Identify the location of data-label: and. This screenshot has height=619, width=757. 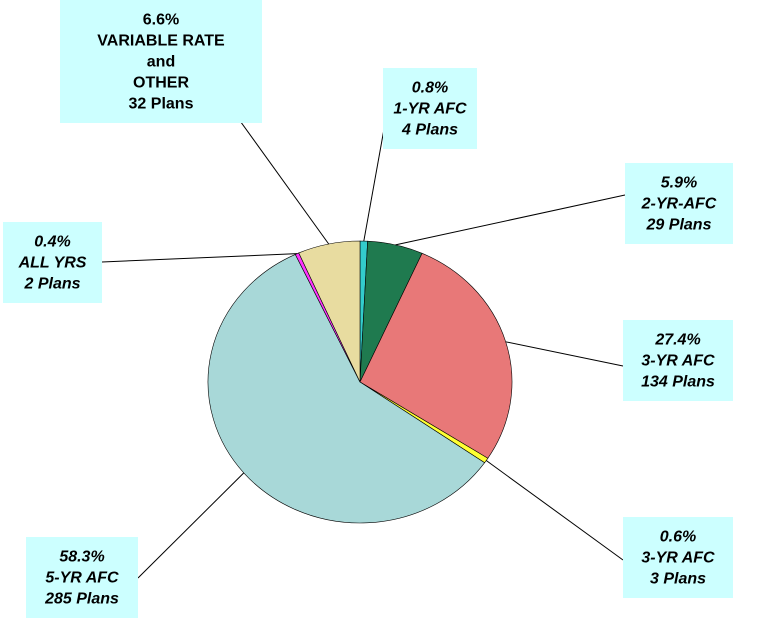
(161, 62).